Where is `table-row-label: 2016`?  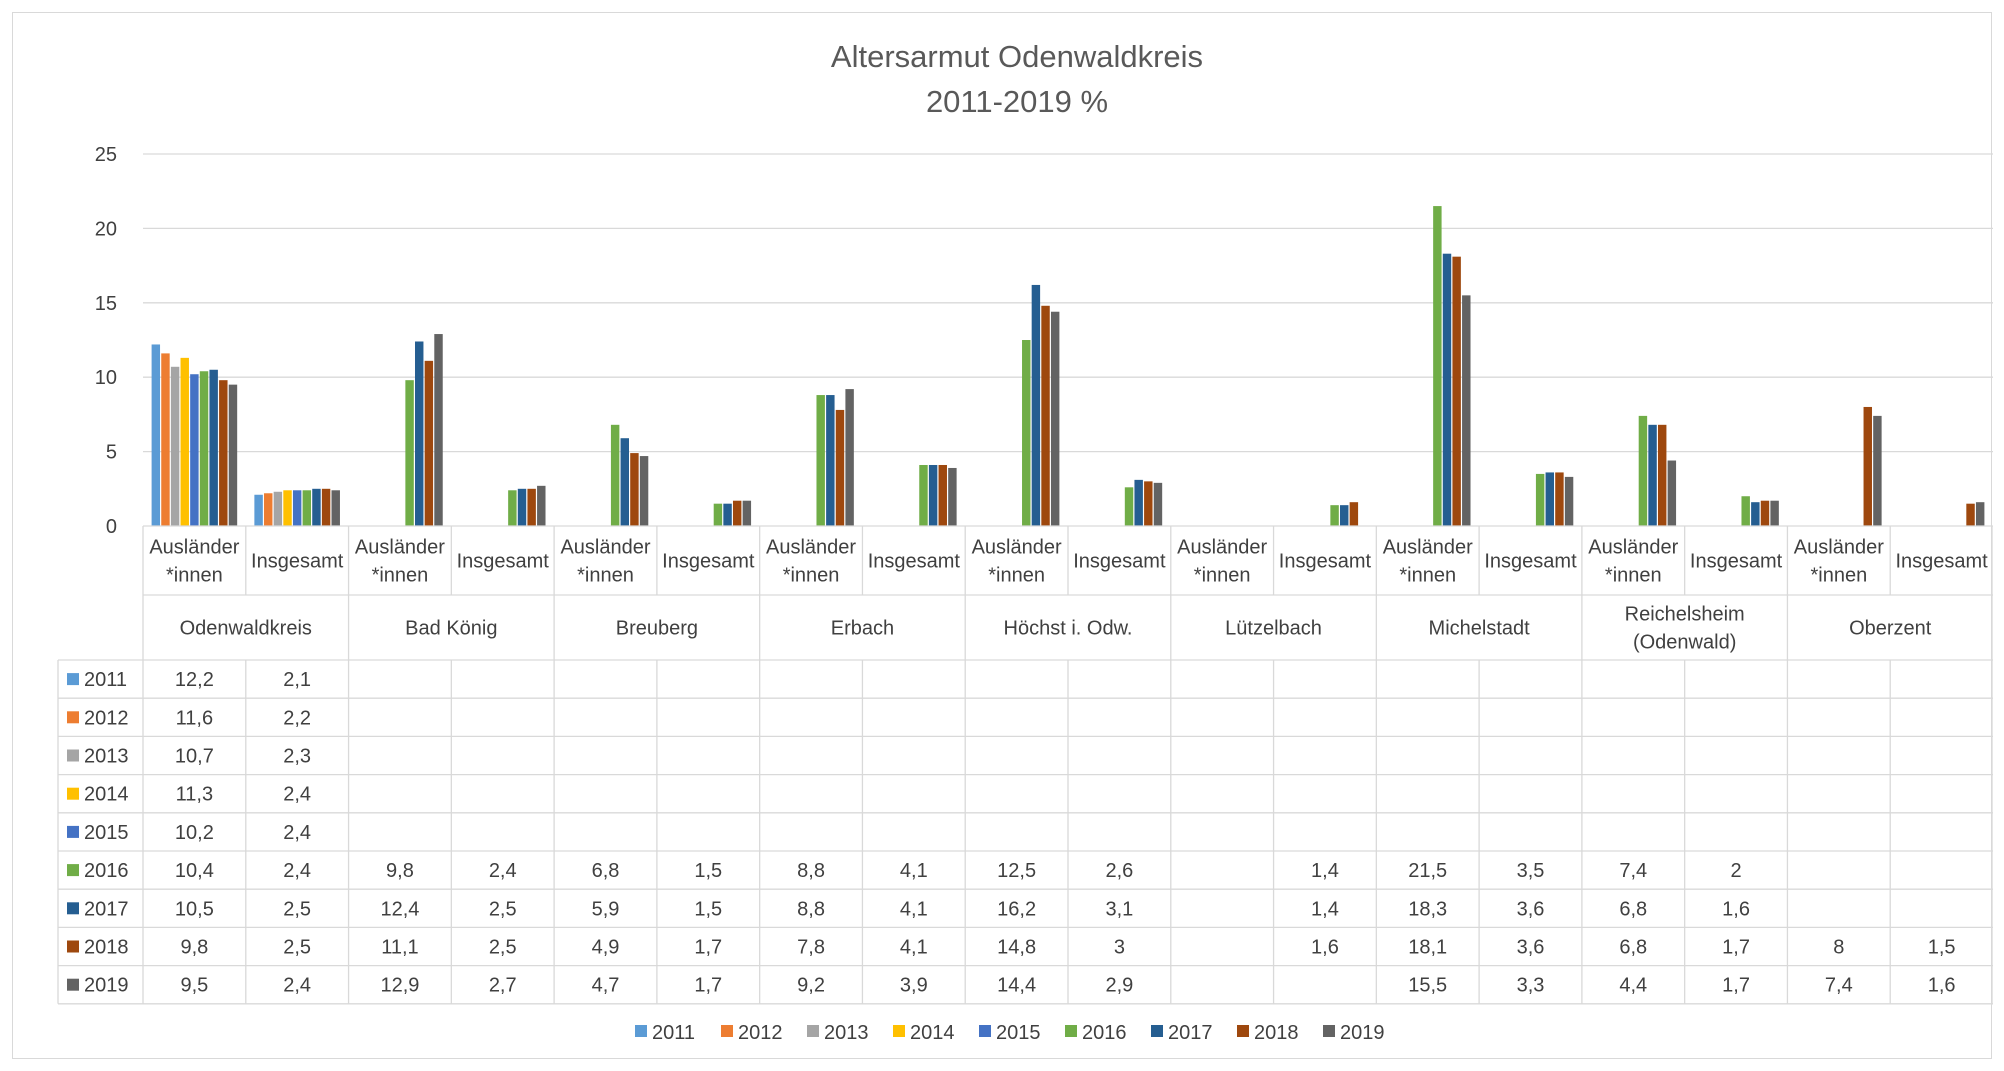
table-row-label: 2016 is located at coordinates (106, 871).